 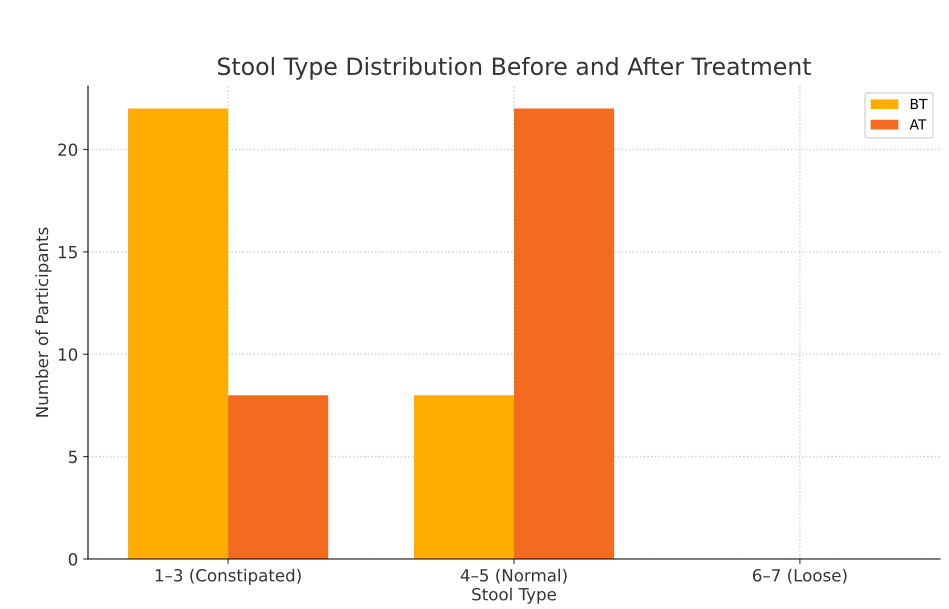 What do you see at coordinates (72, 457) in the screenshot?
I see `y-tick-label: 5` at bounding box center [72, 457].